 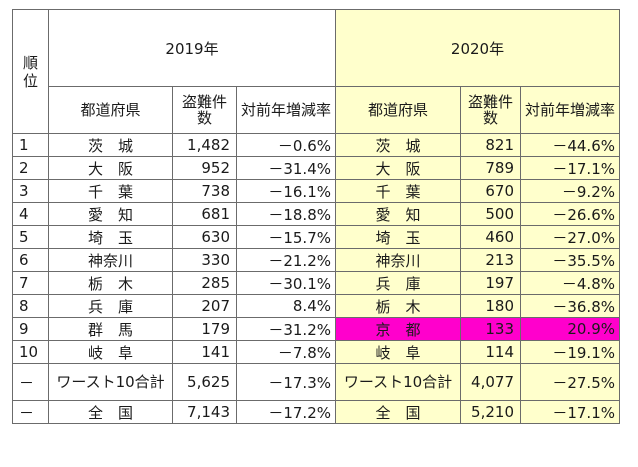 What do you see at coordinates (30, 145) in the screenshot?
I see `rank-cell: 1` at bounding box center [30, 145].